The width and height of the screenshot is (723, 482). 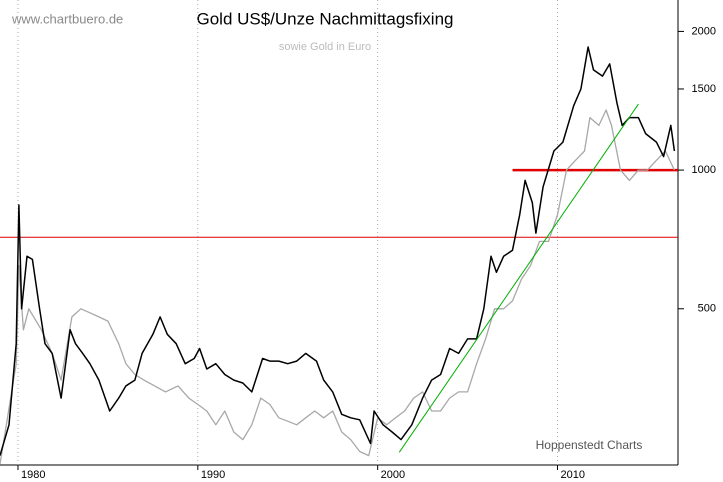 What do you see at coordinates (704, 89) in the screenshot?
I see `y-tick-label: 1500` at bounding box center [704, 89].